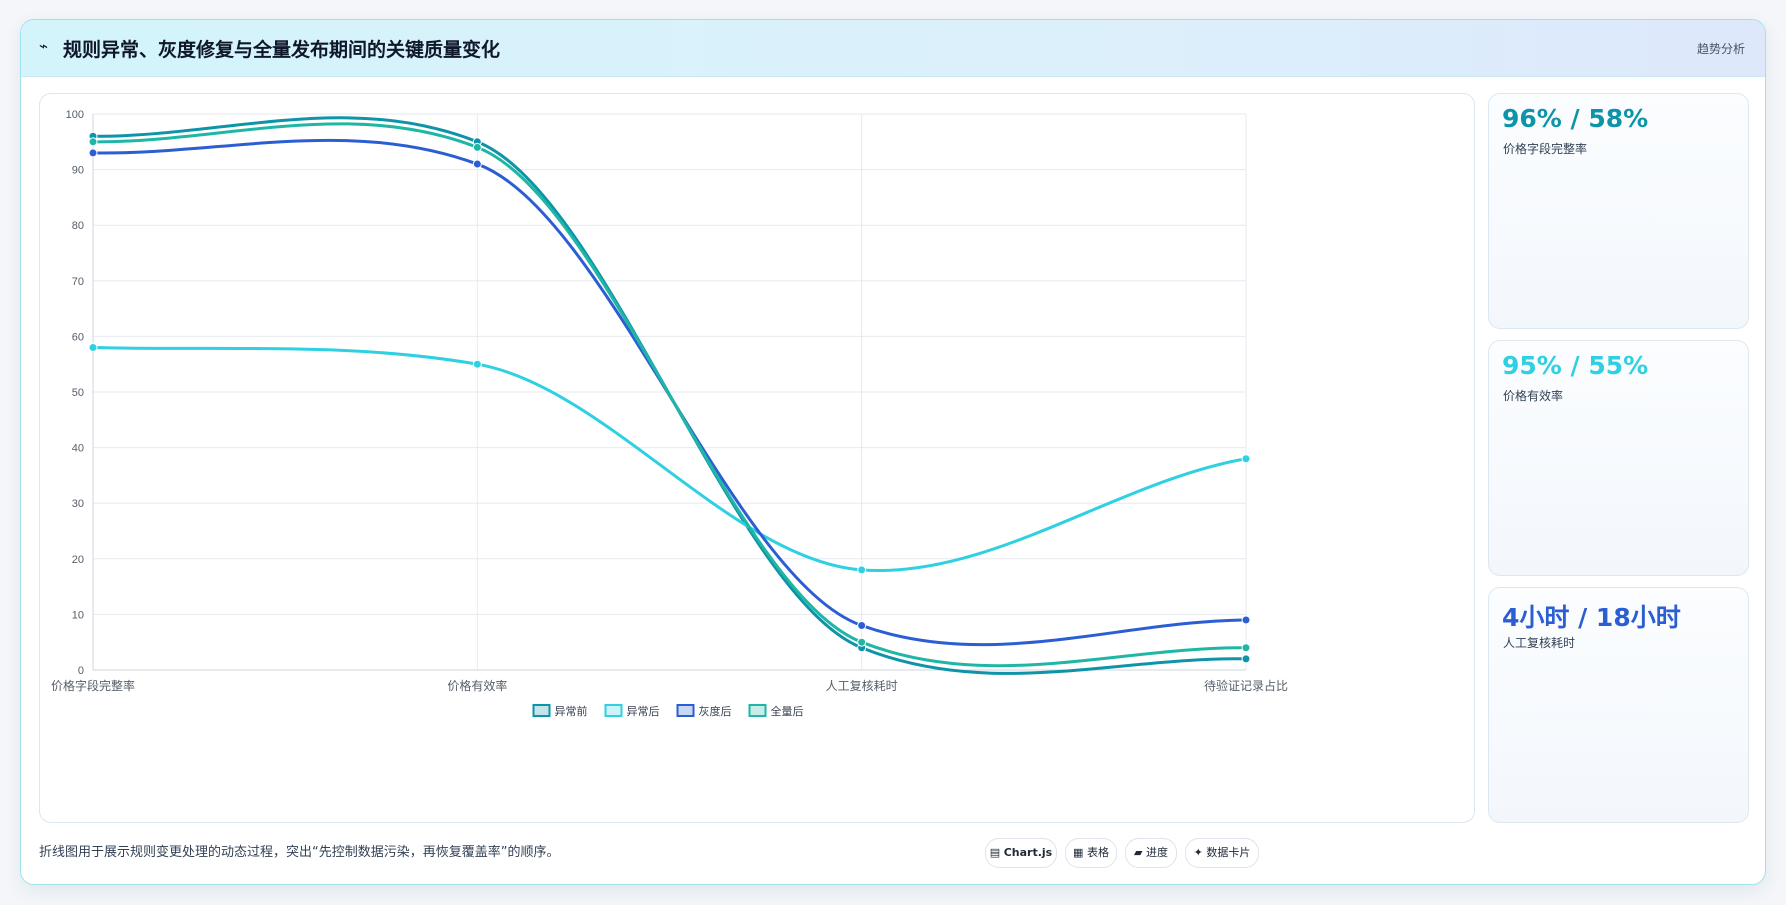 The image size is (1786, 905). Describe the element at coordinates (477, 685) in the screenshot. I see `x-tick-label: 价格有效率` at that location.